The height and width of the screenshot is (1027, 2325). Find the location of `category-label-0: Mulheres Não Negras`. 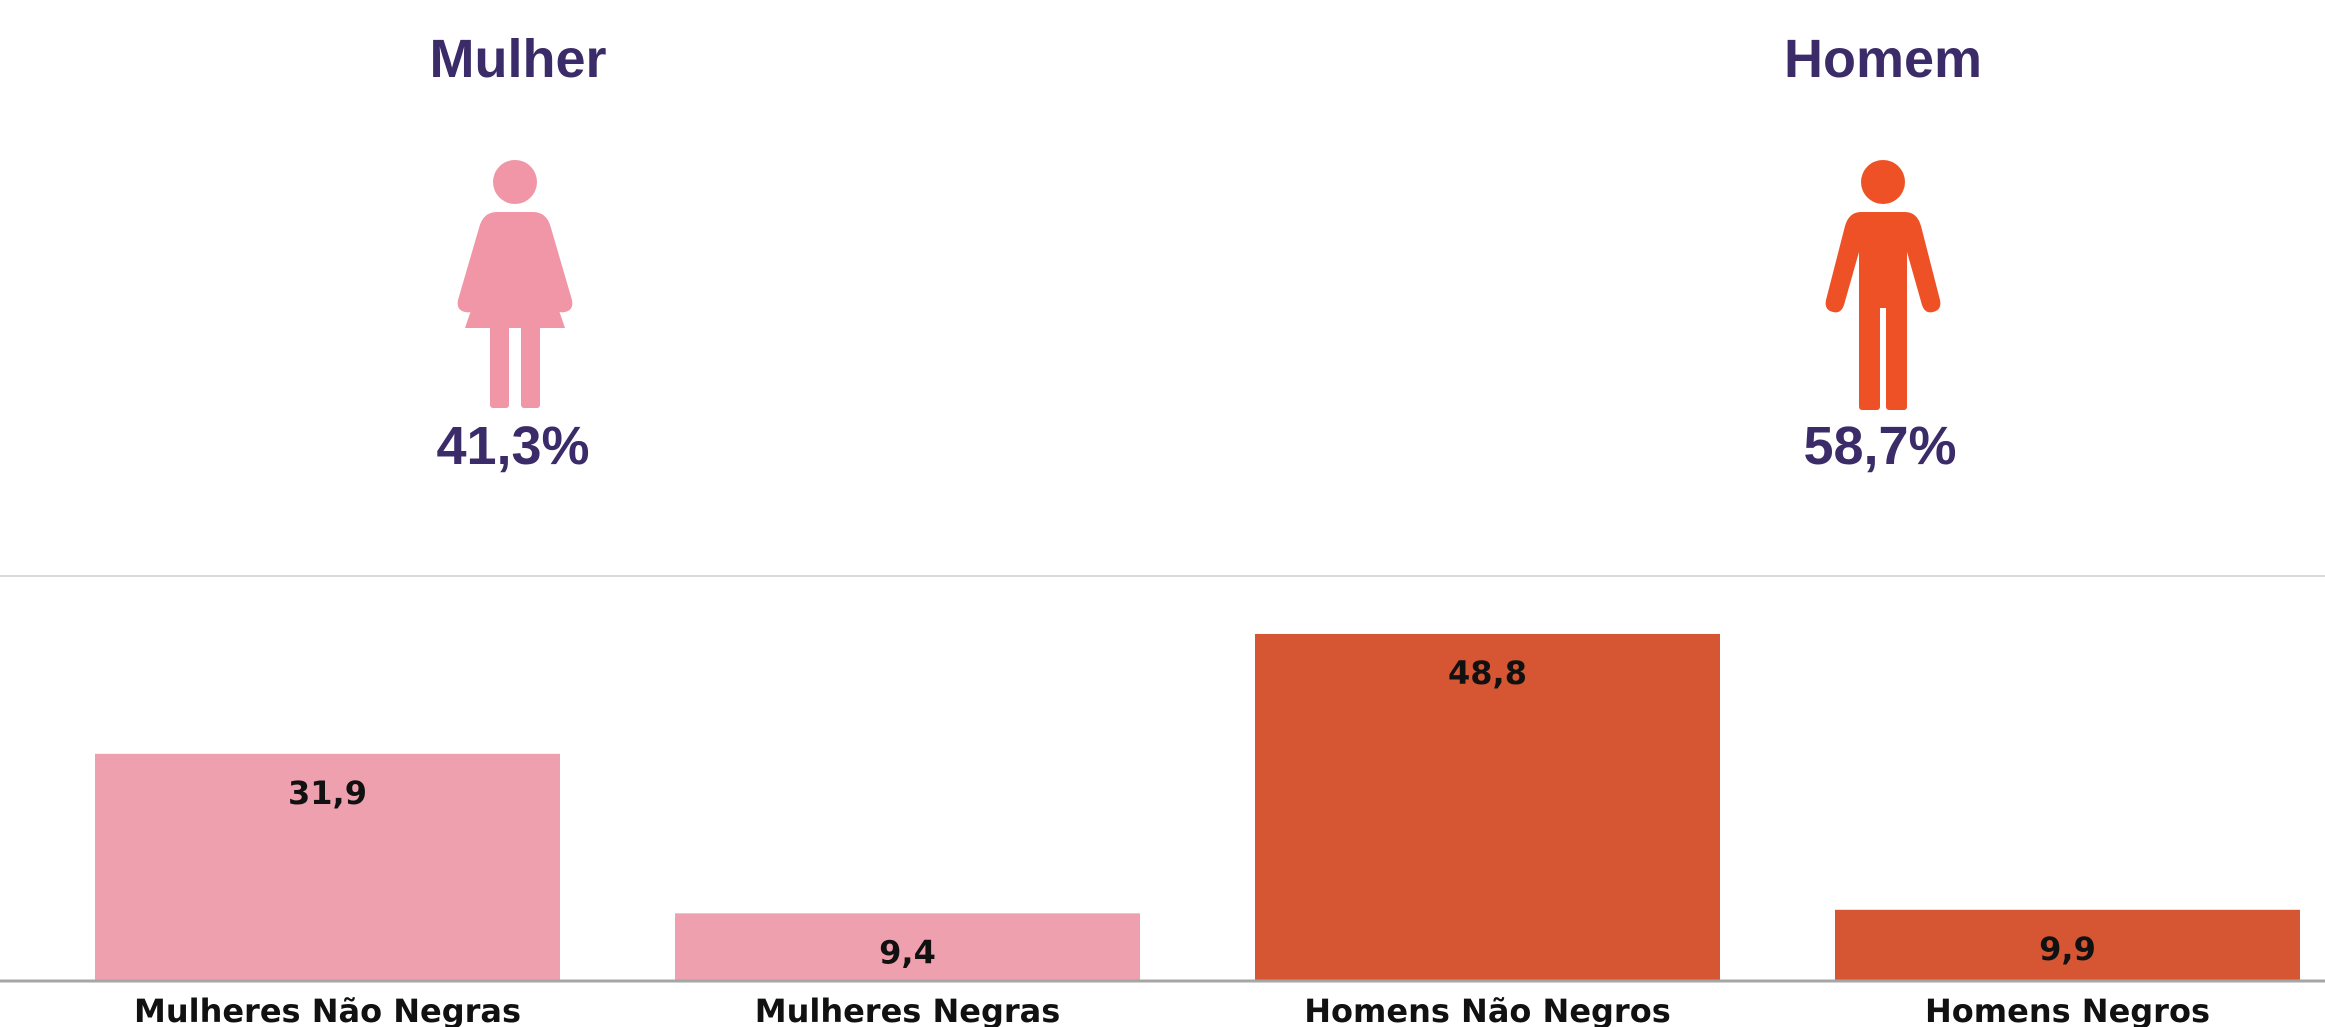

category-label-0: Mulheres Não Negras is located at coordinates (327, 1009).